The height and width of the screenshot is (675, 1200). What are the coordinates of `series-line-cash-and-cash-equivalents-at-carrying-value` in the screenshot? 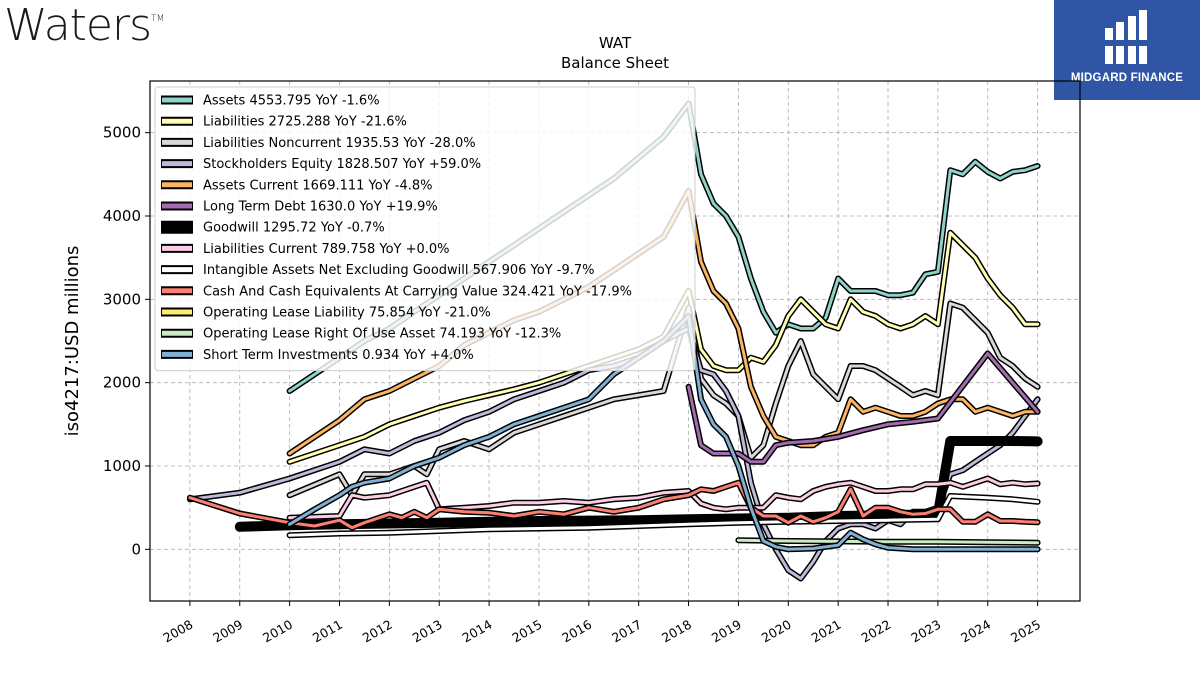 It's located at (614, 505).